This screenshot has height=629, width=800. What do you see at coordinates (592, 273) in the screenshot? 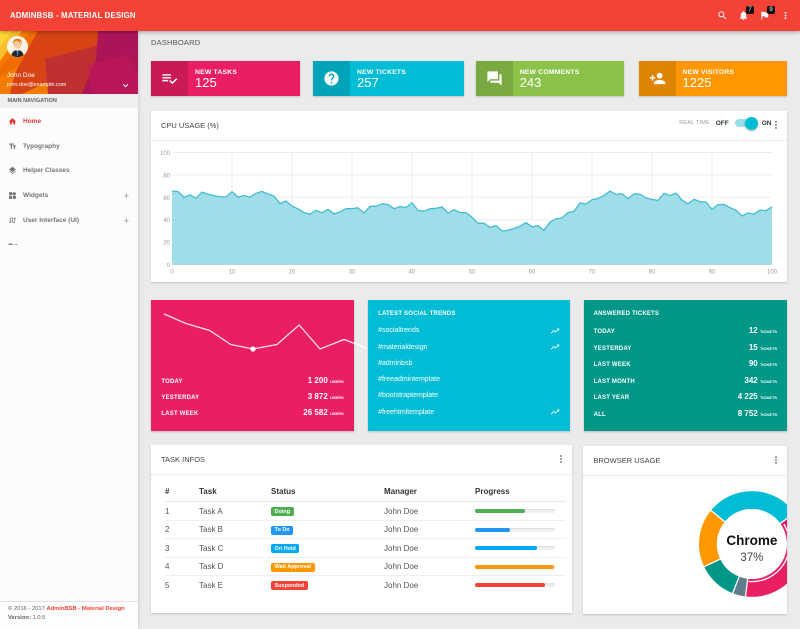
I see `svg-text: 70` at bounding box center [592, 273].